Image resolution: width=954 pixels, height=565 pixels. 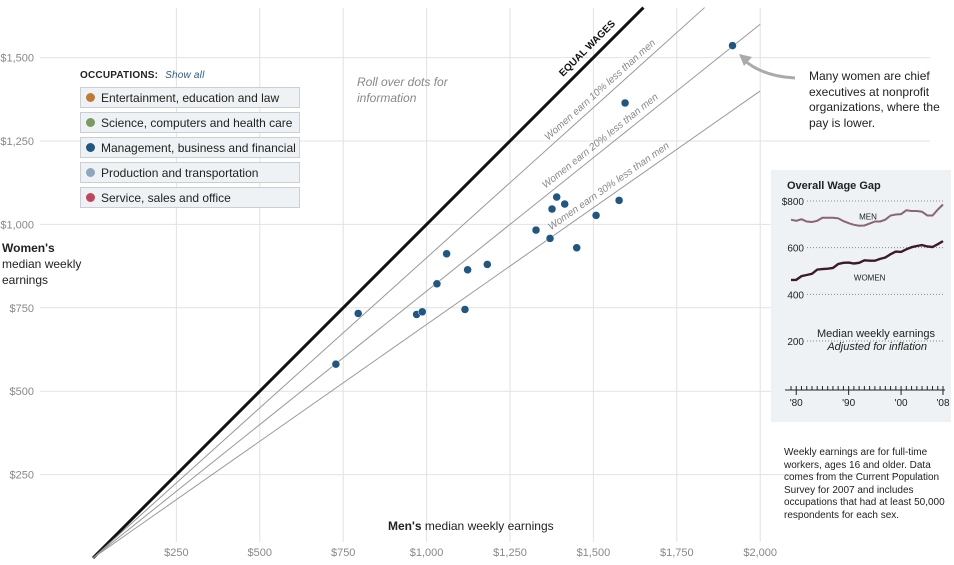 I want to click on legend-item: Science, computers and health care, so click(x=190, y=122).